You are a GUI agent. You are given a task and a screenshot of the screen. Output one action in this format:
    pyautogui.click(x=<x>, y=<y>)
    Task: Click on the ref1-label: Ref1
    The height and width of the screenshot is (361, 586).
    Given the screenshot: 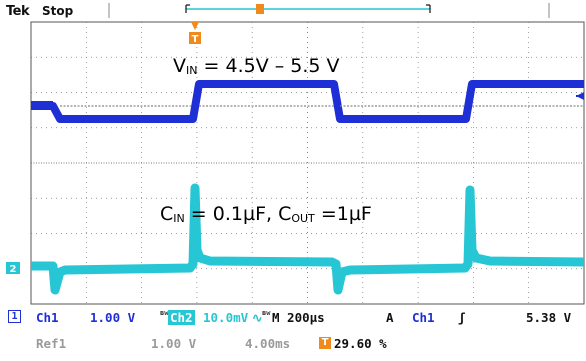 What is the action you would take?
    pyautogui.click(x=51, y=343)
    